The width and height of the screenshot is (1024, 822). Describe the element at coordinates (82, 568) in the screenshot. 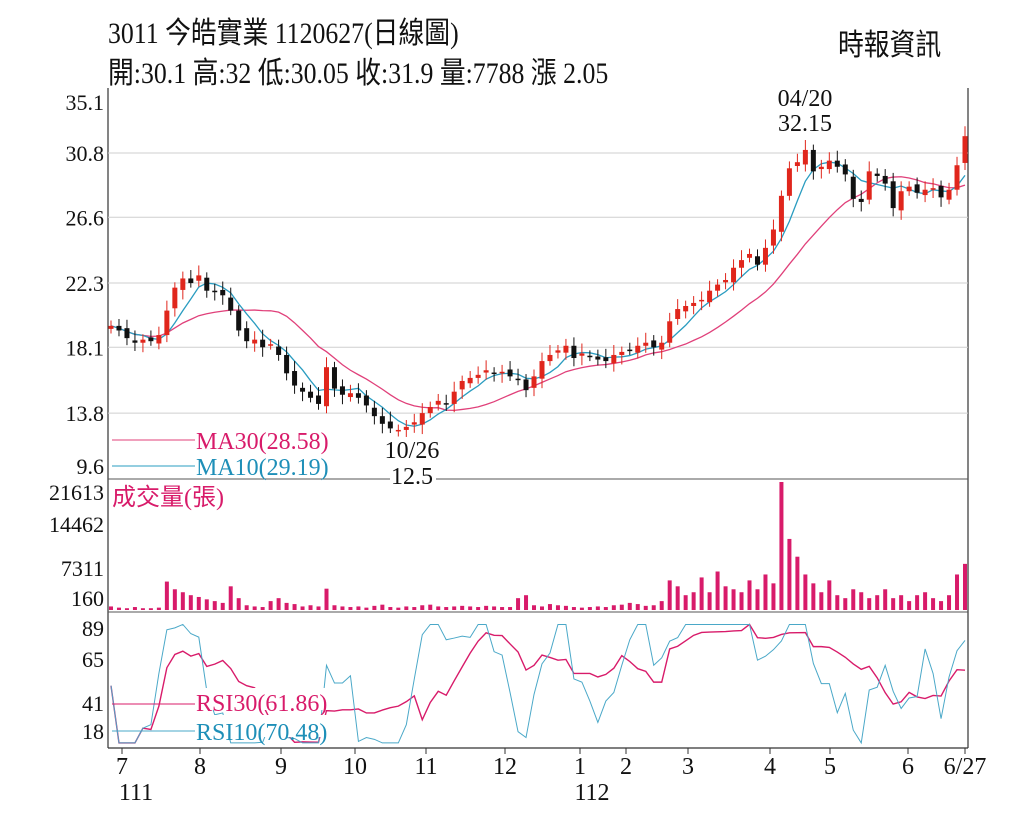

I see `volume-tick-label: 7311` at that location.